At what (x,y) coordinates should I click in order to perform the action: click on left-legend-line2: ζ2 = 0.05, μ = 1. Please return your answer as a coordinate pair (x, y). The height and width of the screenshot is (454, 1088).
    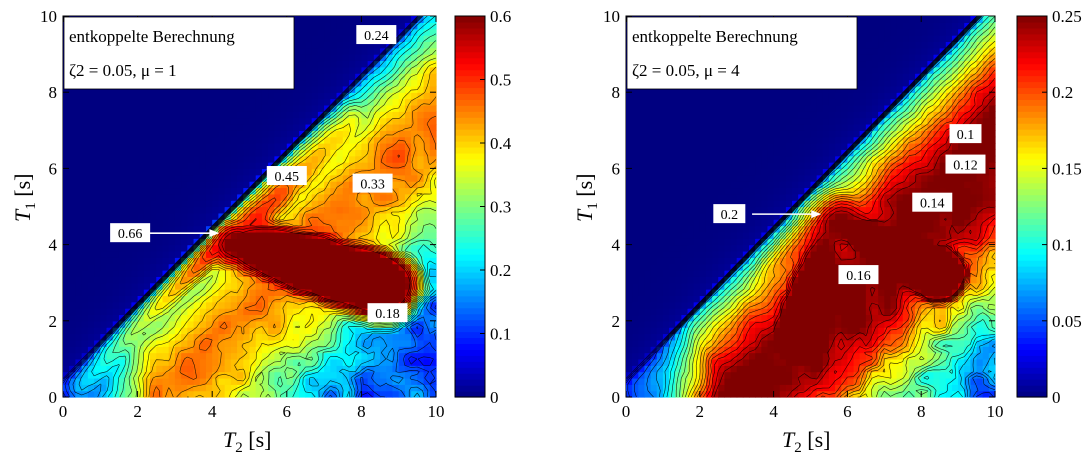
    Looking at the image, I should click on (123, 70).